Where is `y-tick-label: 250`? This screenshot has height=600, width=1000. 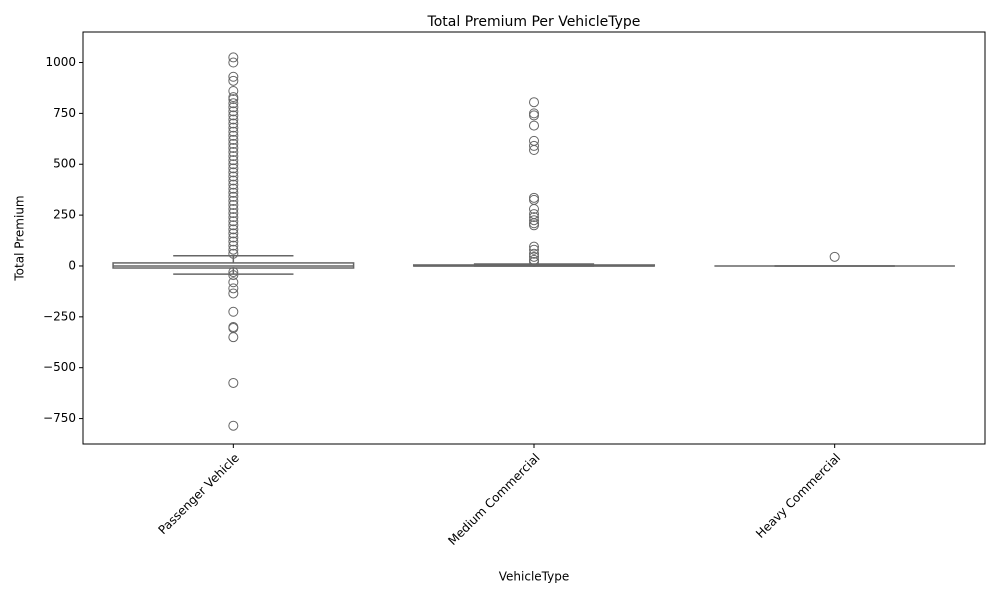 y-tick-label: 250 is located at coordinates (64, 215).